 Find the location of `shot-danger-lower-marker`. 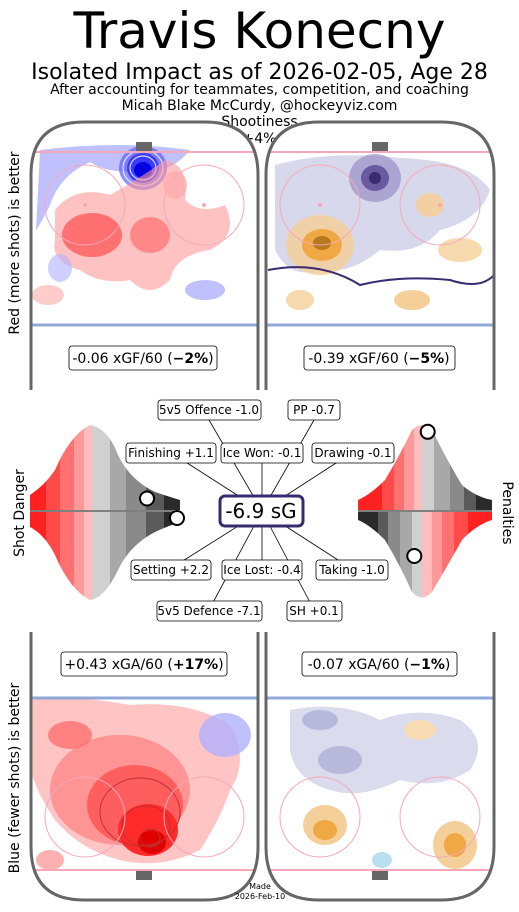

shot-danger-lower-marker is located at coordinates (177, 518).